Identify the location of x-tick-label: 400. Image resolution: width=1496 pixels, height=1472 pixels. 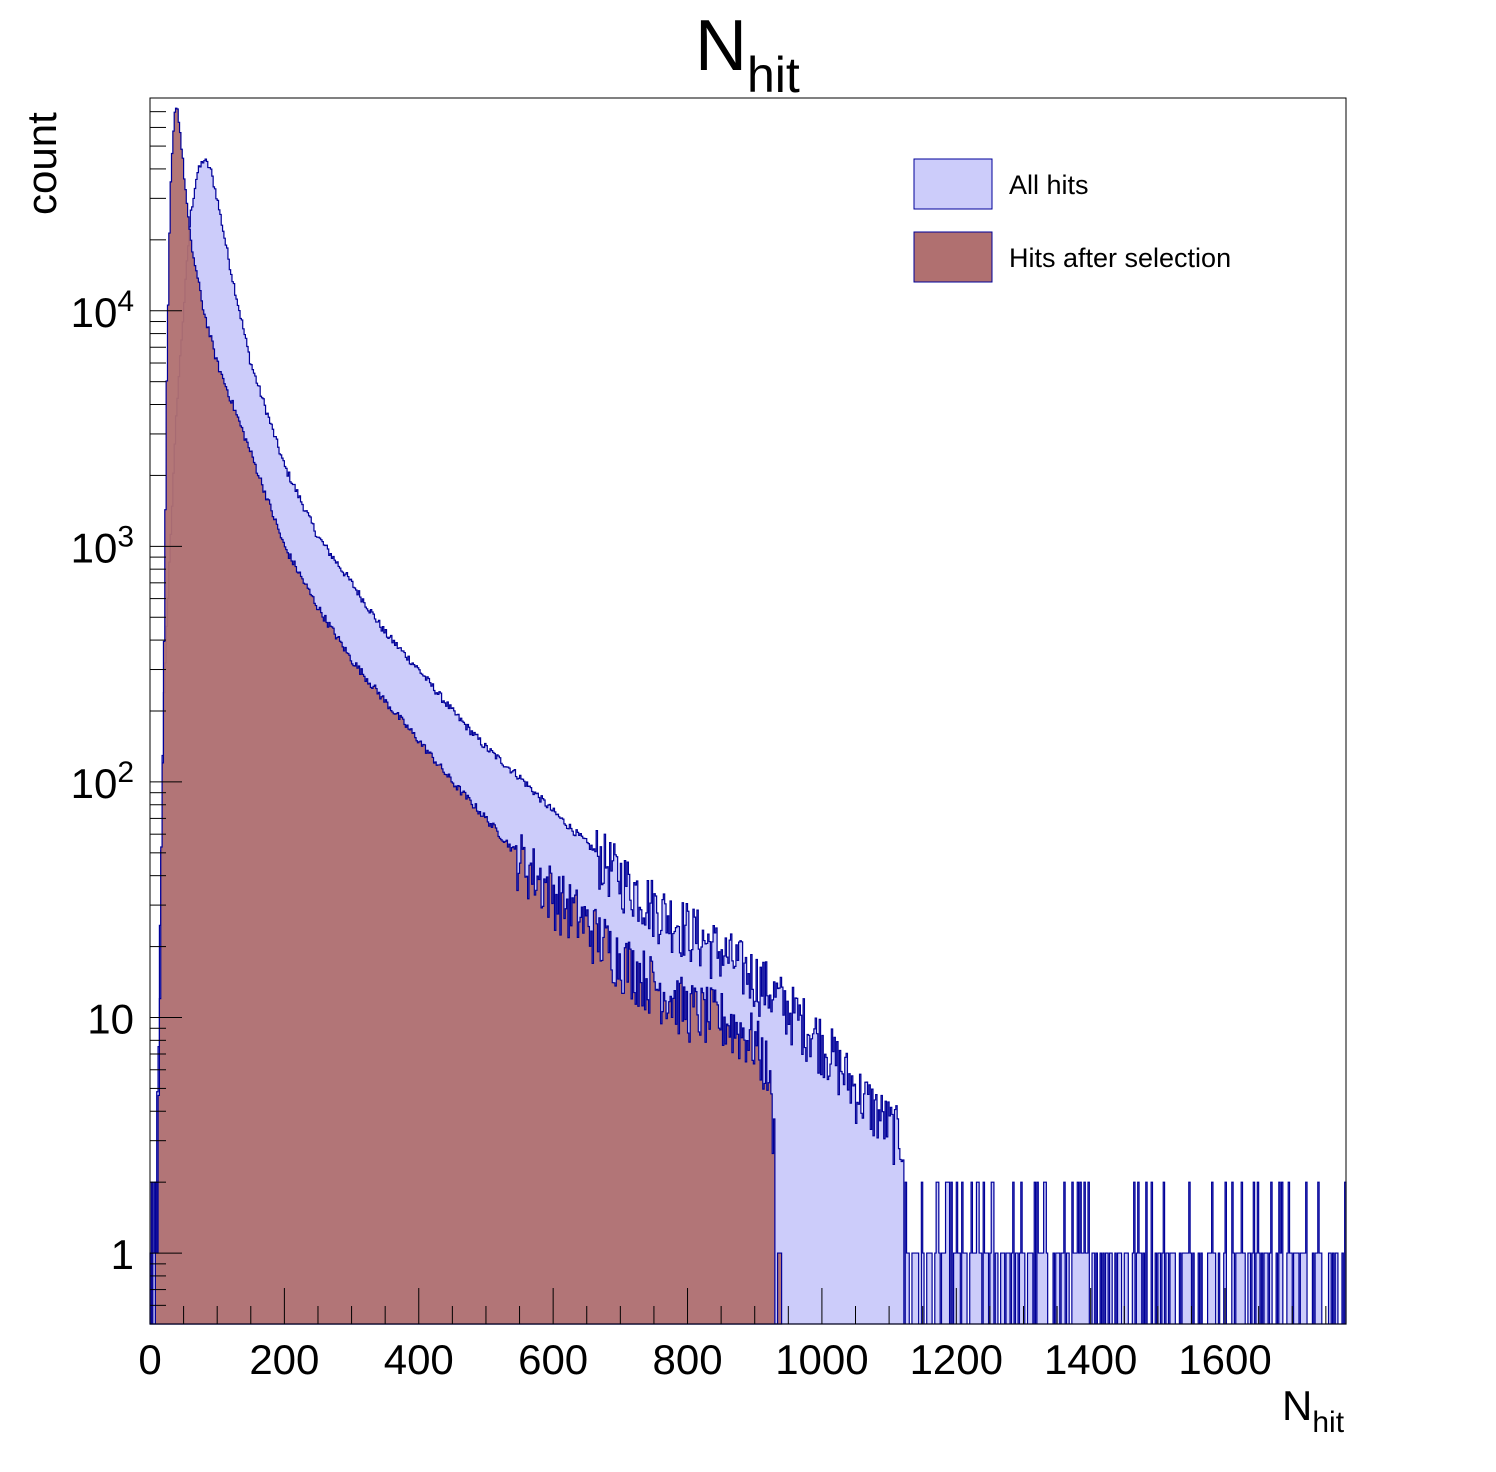
(419, 1359).